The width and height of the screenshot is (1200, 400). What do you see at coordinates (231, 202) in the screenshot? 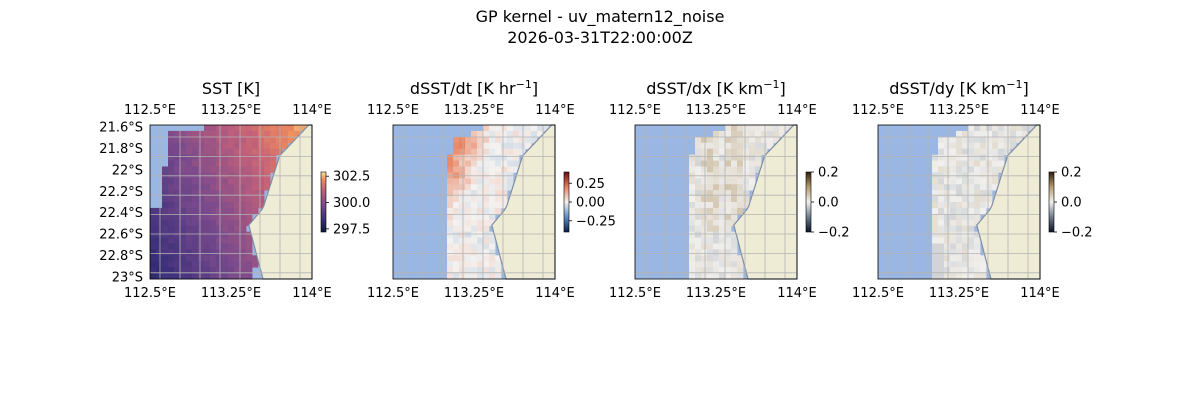
I see `gridlines` at bounding box center [231, 202].